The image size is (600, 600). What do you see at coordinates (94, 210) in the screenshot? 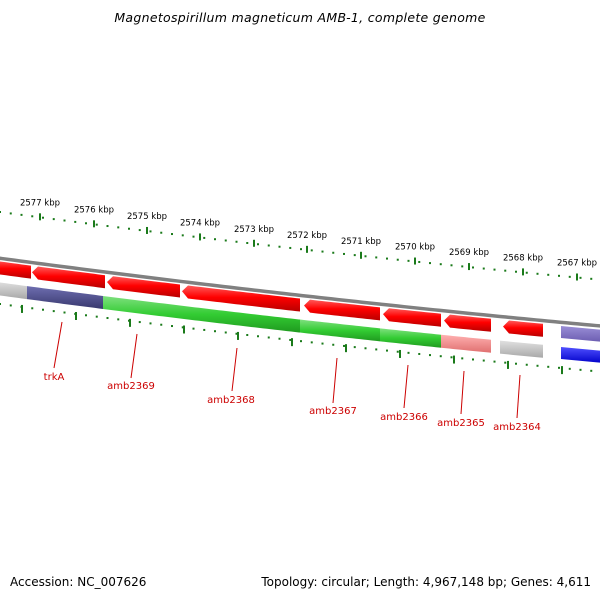
I see `scale-label: 2576 kbp` at bounding box center [94, 210].